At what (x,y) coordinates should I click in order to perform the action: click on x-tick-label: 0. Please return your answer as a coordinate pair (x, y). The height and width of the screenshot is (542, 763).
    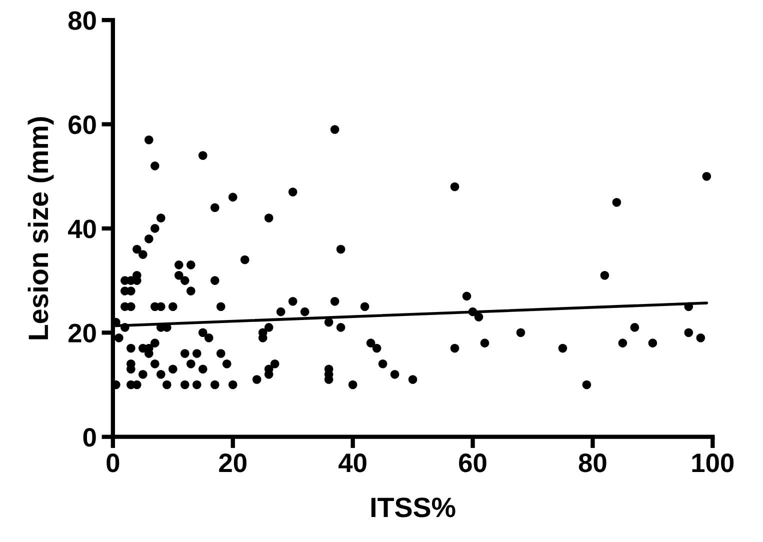
    Looking at the image, I should click on (113, 463).